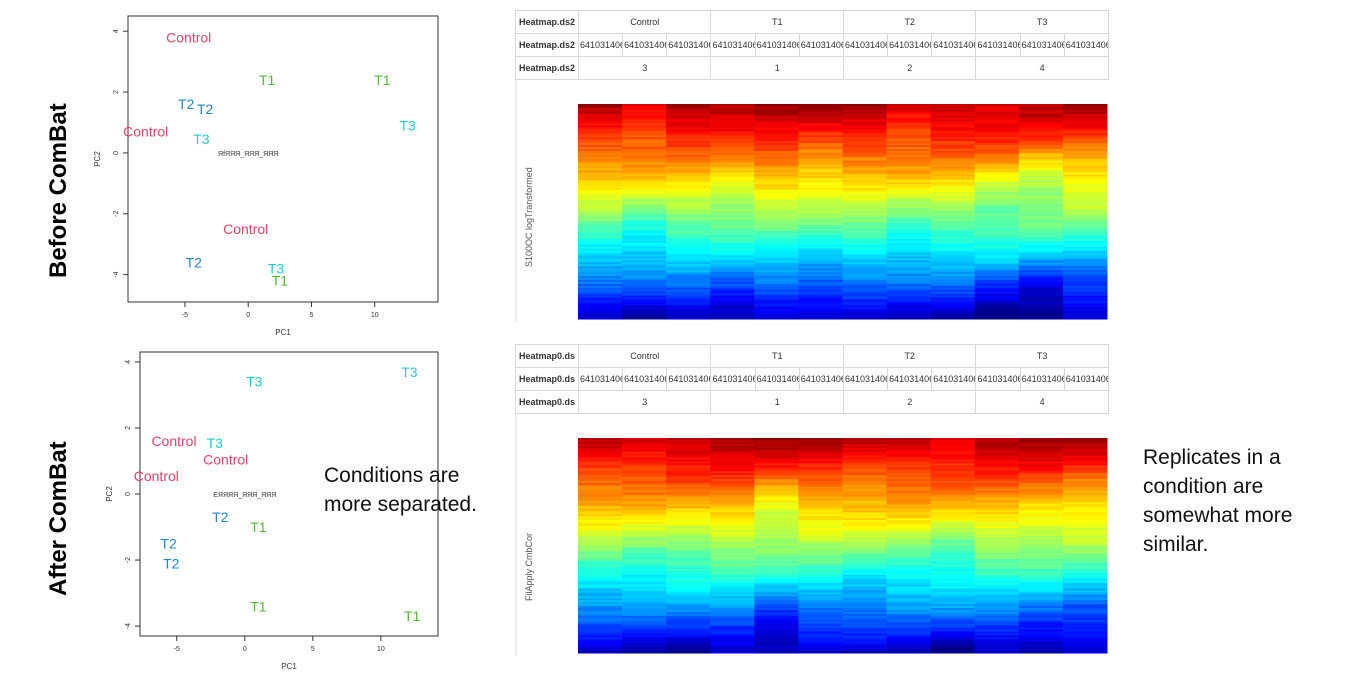 This screenshot has width=1348, height=678. I want to click on x-tick-label: -5, so click(185, 315).